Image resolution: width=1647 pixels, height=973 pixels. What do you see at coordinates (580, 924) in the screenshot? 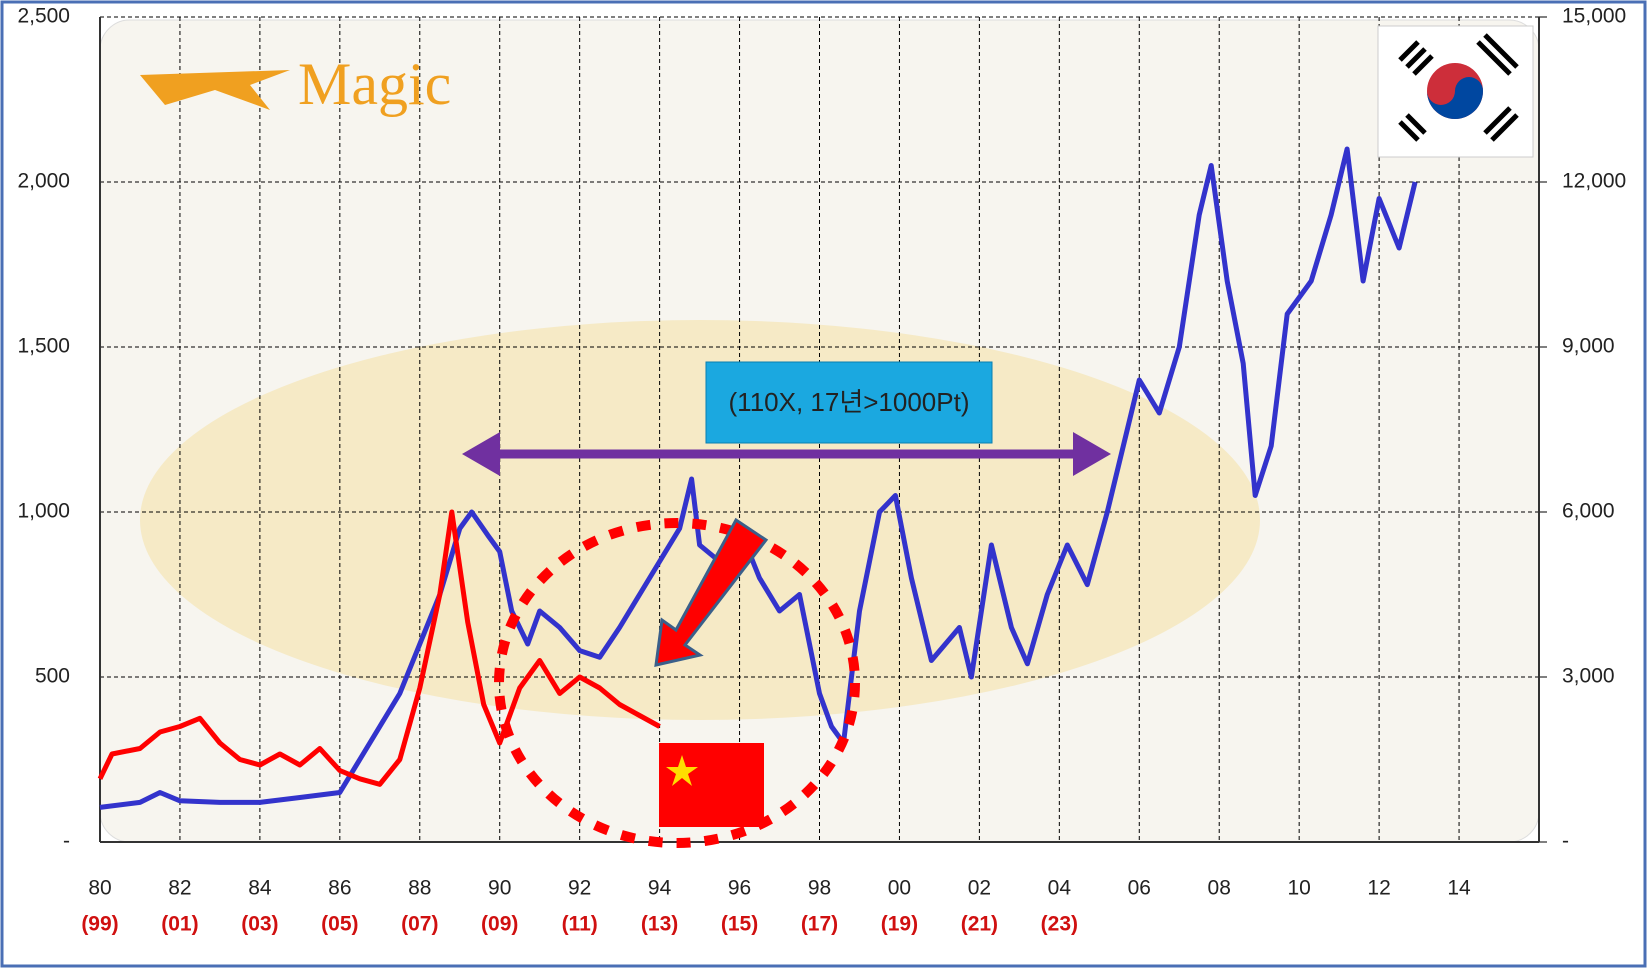
I see `x-sub-label: (11)` at bounding box center [580, 924].